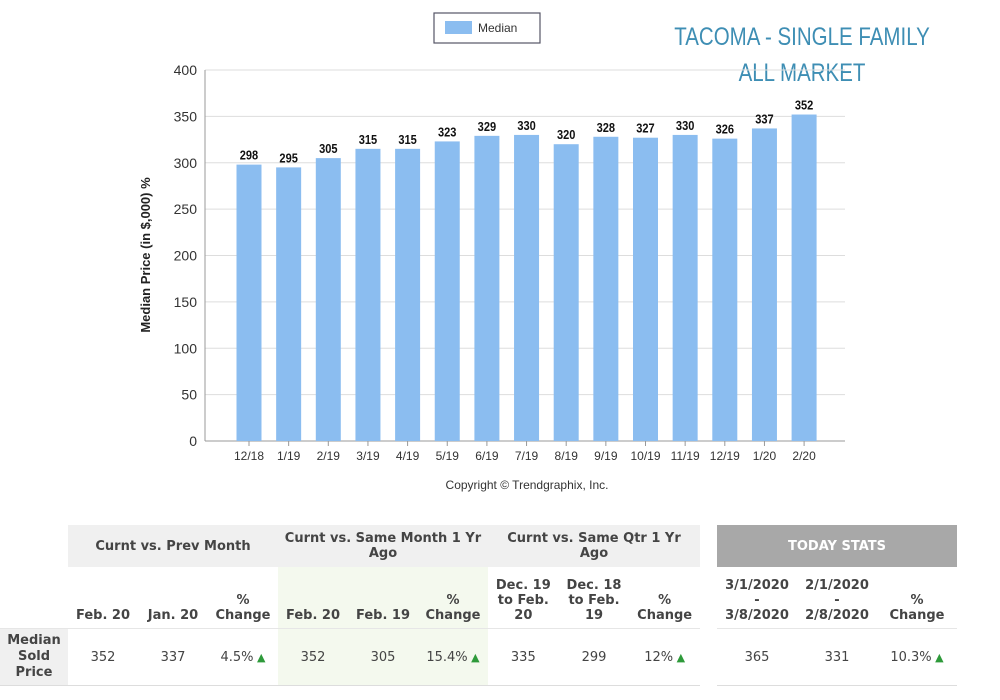 Image resolution: width=1000 pixels, height=700 pixels. What do you see at coordinates (757, 600) in the screenshot?
I see `today-column-header: 3/1/2020 - 3/8/2020` at bounding box center [757, 600].